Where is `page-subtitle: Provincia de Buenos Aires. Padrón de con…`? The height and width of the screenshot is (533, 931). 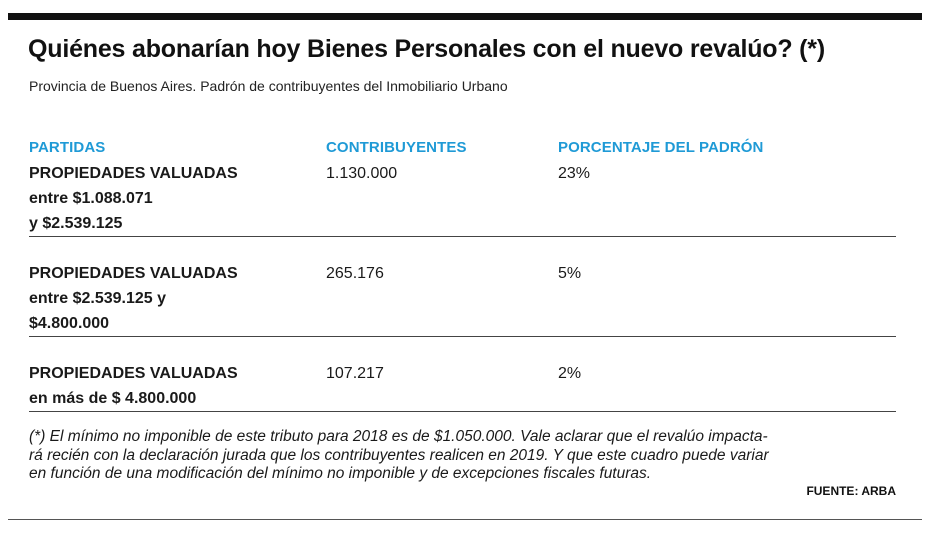 page-subtitle: Provincia de Buenos Aires. Padrón de con… is located at coordinates (268, 86).